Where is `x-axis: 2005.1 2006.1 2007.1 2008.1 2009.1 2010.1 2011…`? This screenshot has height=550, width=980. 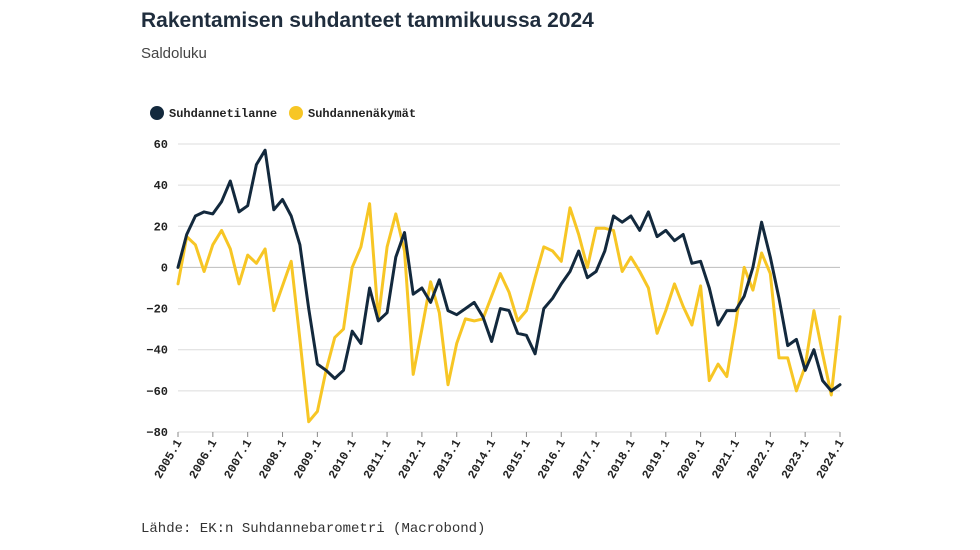 x-axis: 2005.1 2006.1 2007.1 2008.1 2009.1 2010.1 2011… is located at coordinates (500, 456).